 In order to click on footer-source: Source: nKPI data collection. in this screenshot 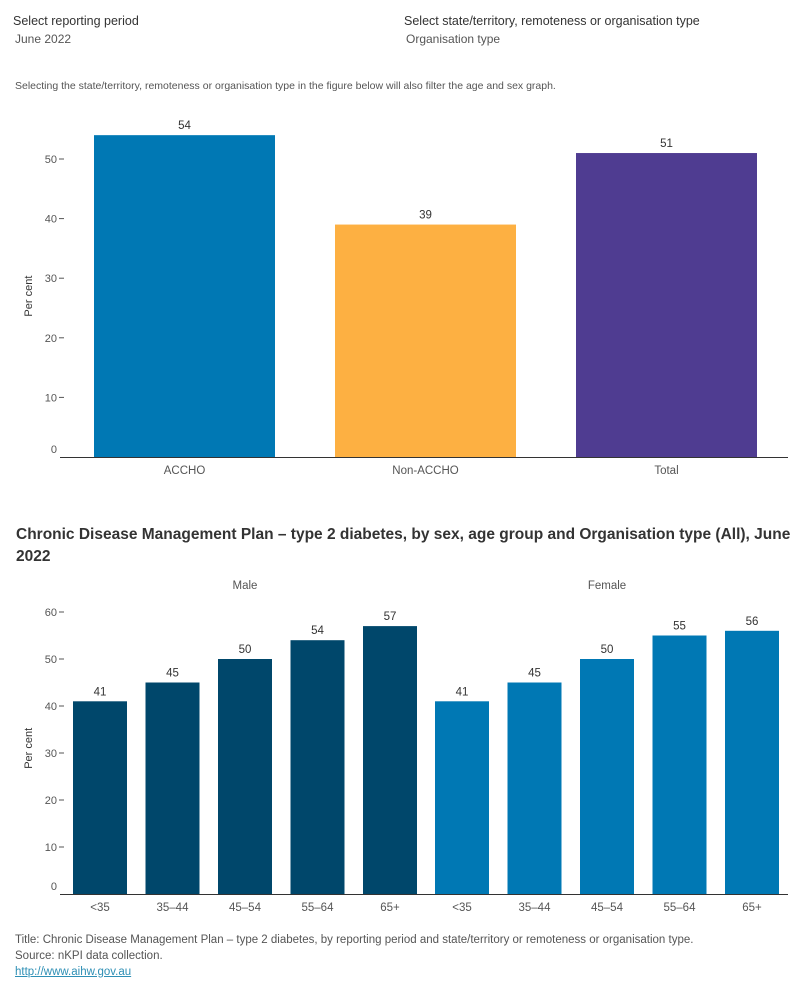, I will do `click(89, 956)`.